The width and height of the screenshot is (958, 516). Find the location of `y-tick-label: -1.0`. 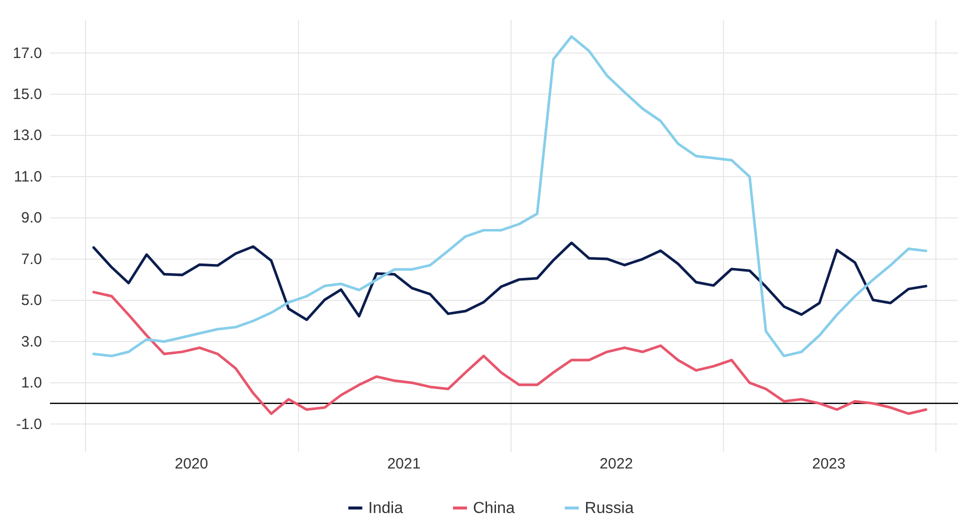

y-tick-label: -1.0 is located at coordinates (29, 424).